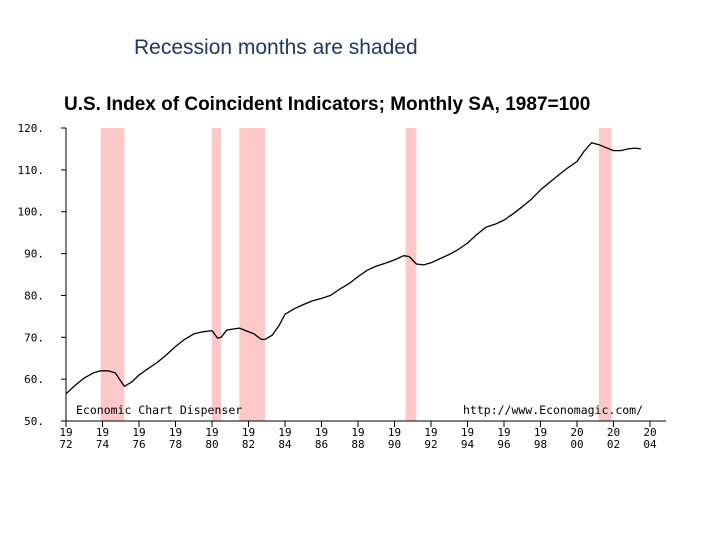 This screenshot has height=540, width=720. Describe the element at coordinates (394, 444) in the screenshot. I see `x-tick-label-year: 90` at that location.